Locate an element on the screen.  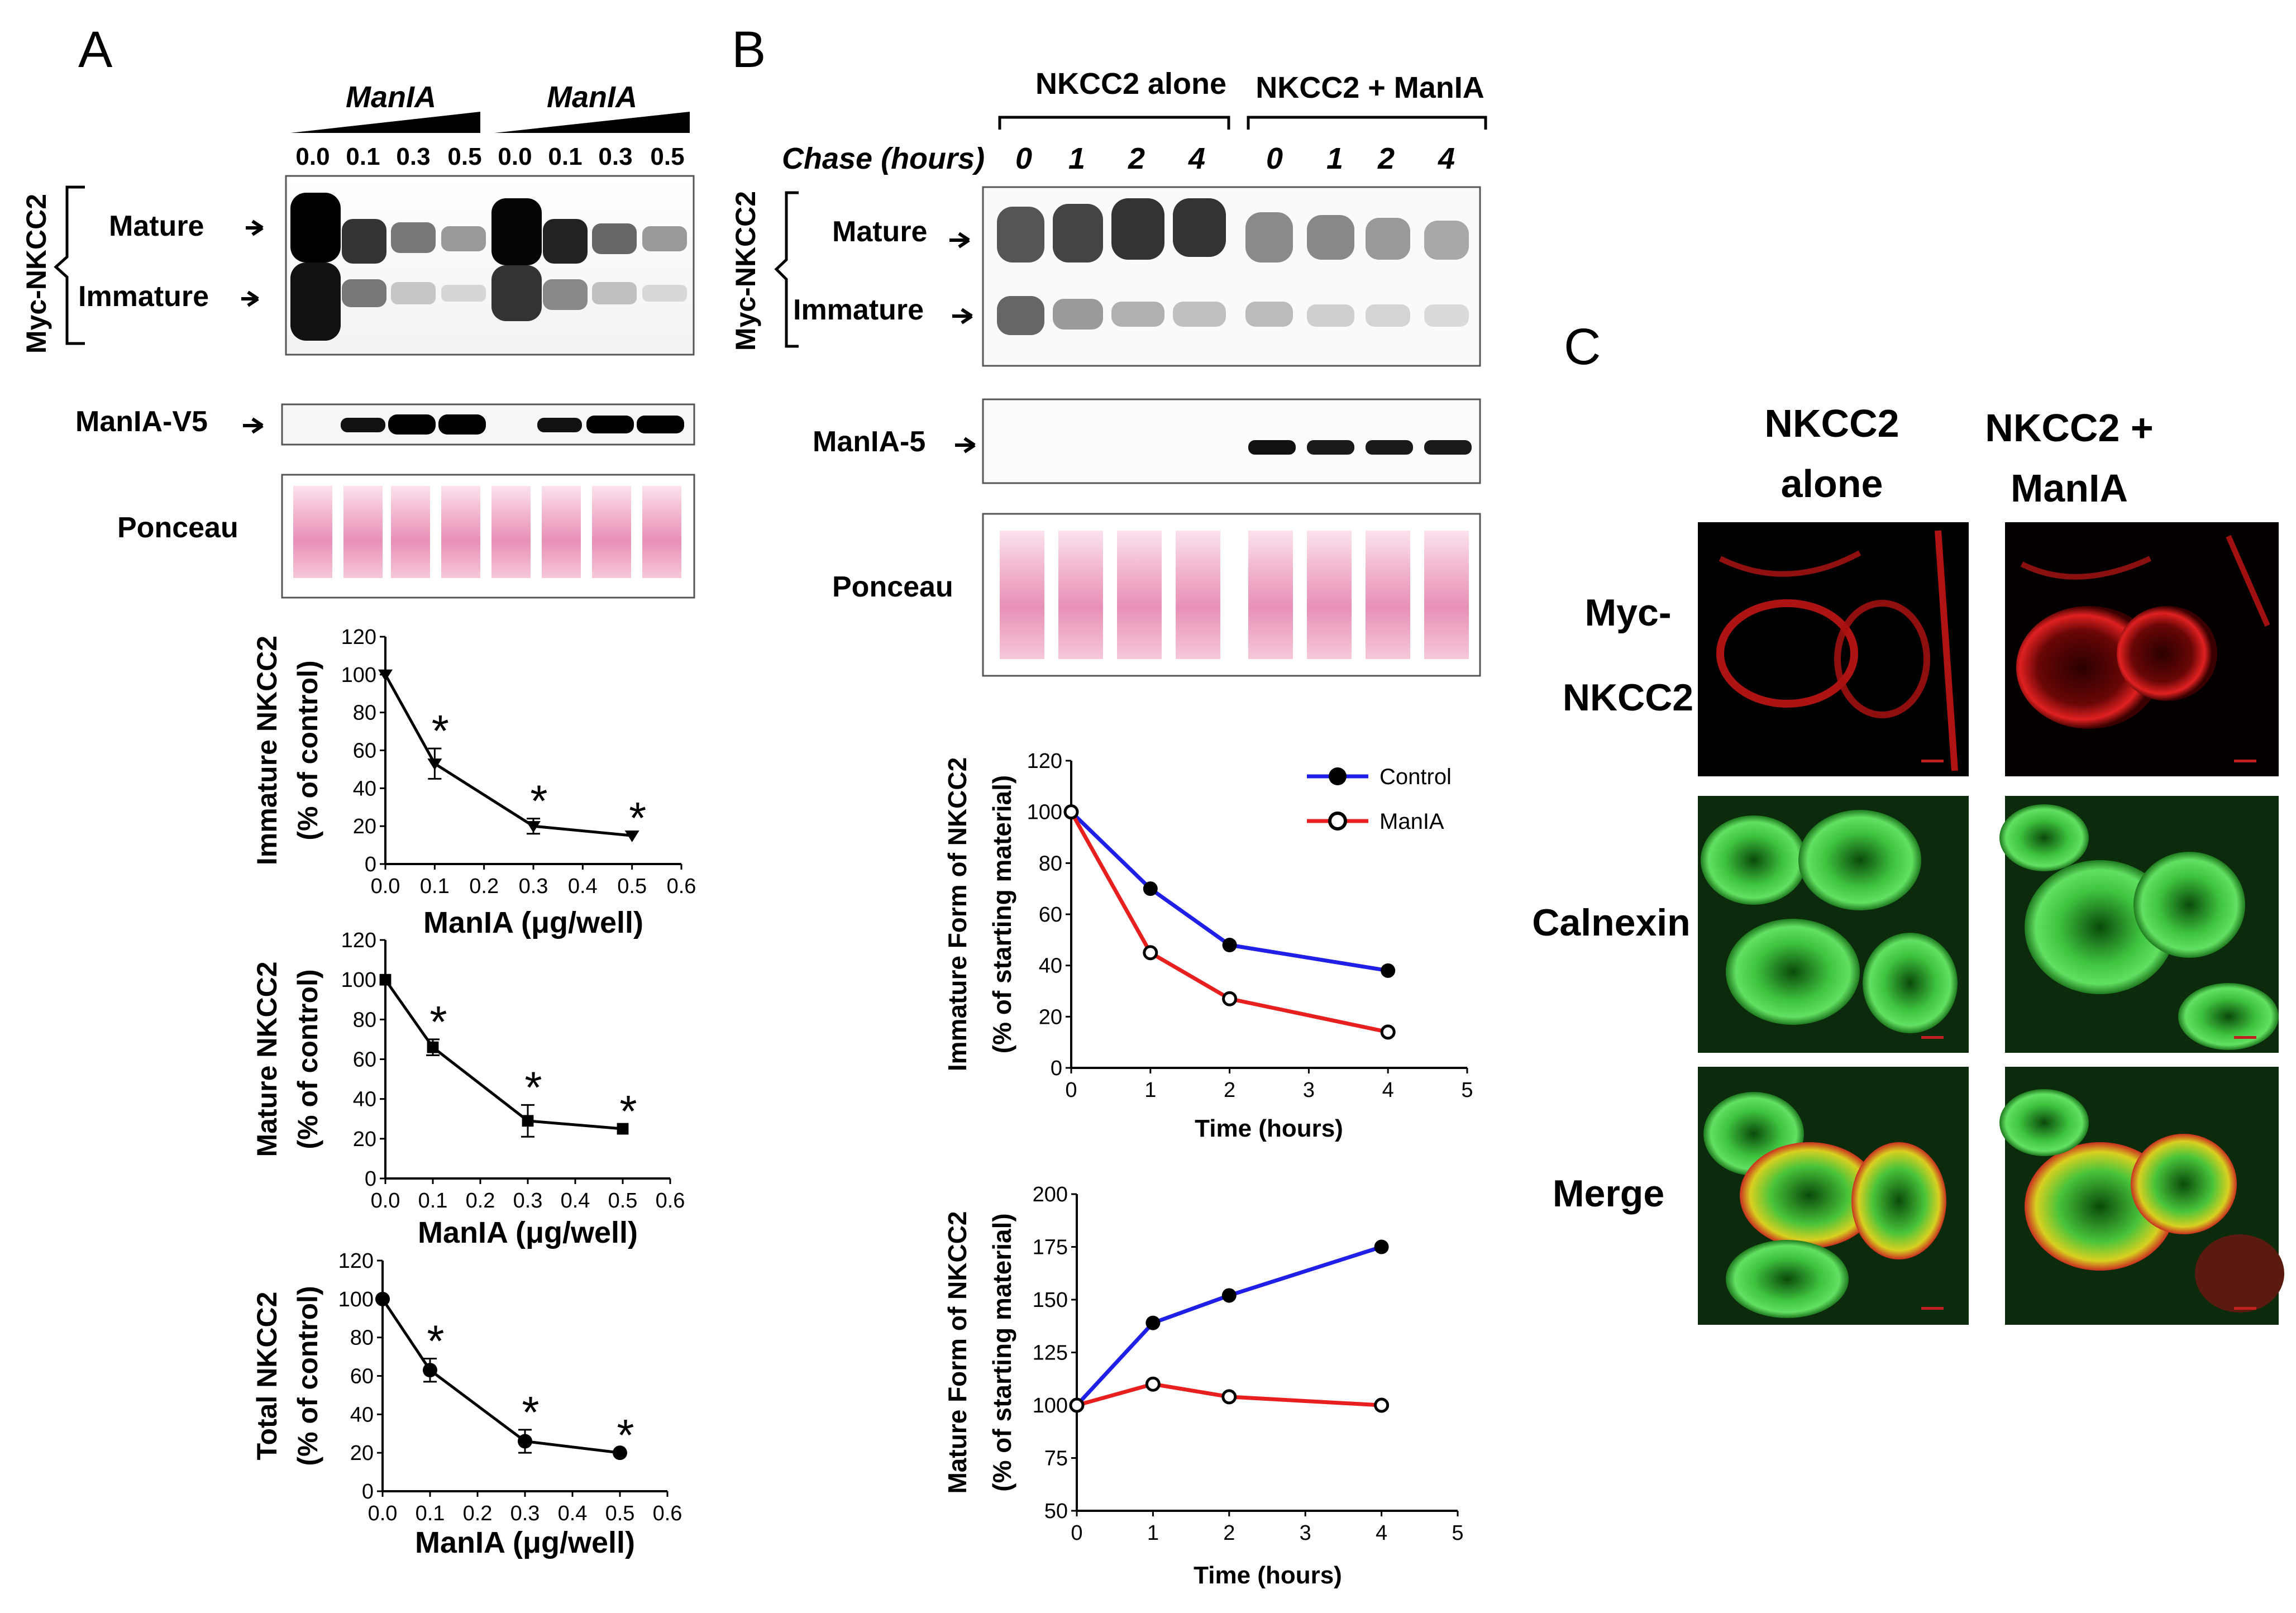
legend-marker-mania is located at coordinates (1338, 821).